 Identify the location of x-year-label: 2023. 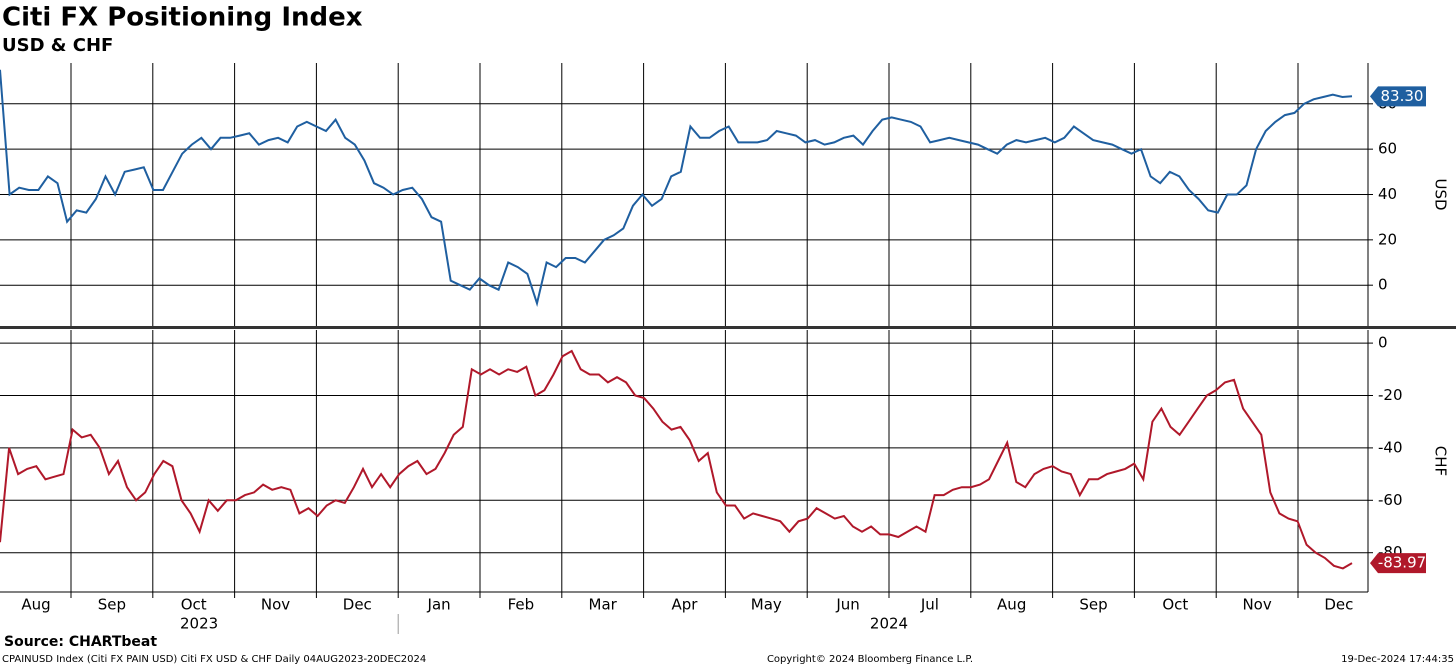
(199, 624).